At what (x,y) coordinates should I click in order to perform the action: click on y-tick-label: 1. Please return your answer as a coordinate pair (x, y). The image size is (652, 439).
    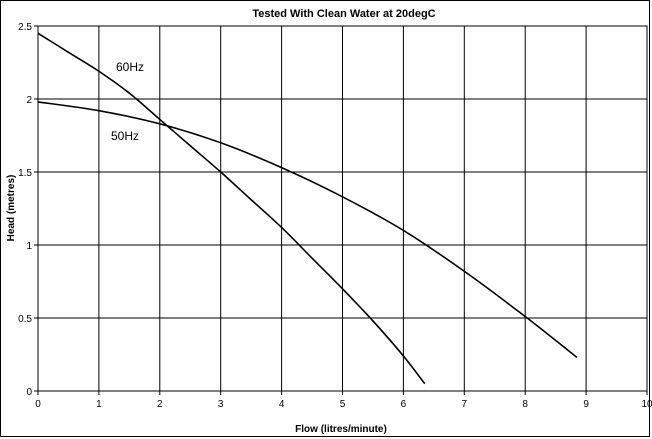
    Looking at the image, I should click on (29, 246).